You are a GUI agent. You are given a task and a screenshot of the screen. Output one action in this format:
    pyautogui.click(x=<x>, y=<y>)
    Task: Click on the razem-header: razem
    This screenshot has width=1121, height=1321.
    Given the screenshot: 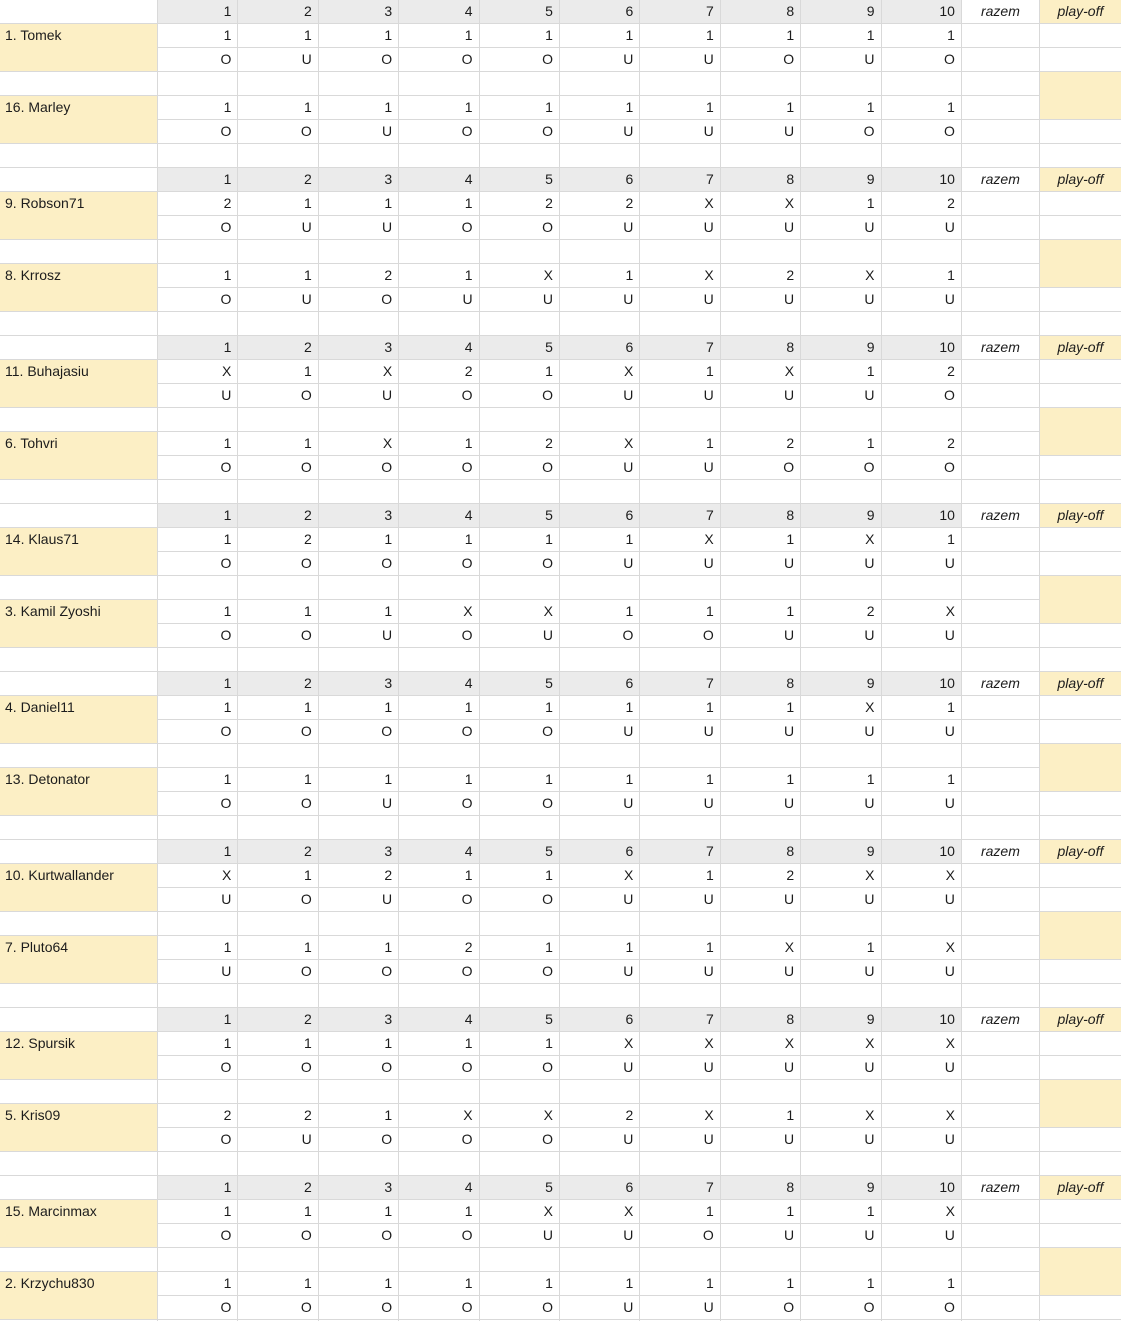 What is the action you would take?
    pyautogui.click(x=1000, y=180)
    